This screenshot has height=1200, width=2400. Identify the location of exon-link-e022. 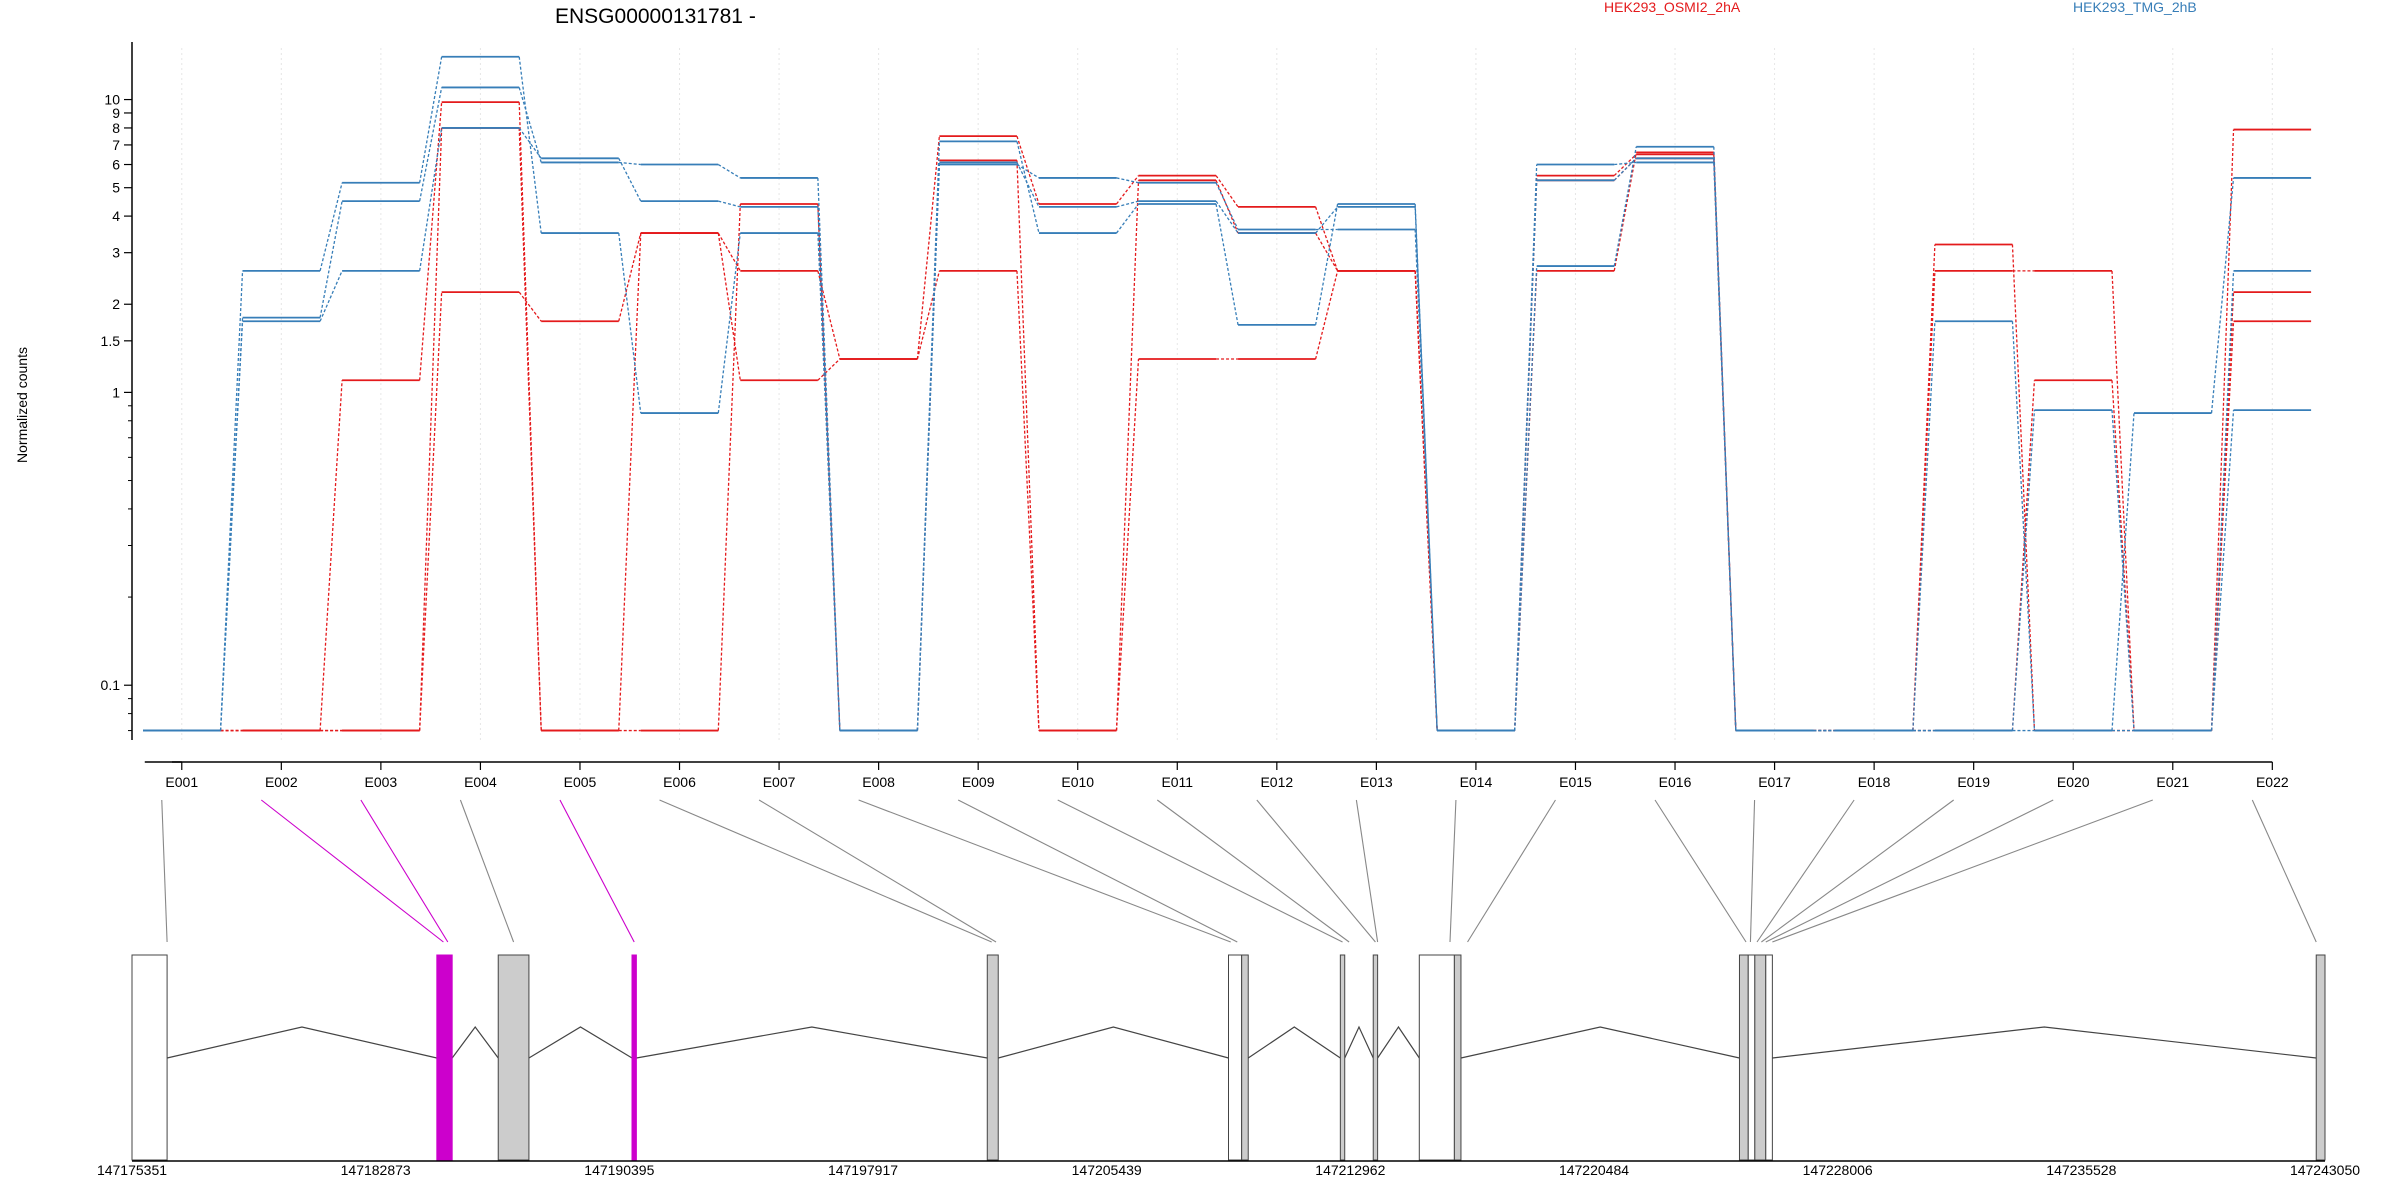
(2284, 871).